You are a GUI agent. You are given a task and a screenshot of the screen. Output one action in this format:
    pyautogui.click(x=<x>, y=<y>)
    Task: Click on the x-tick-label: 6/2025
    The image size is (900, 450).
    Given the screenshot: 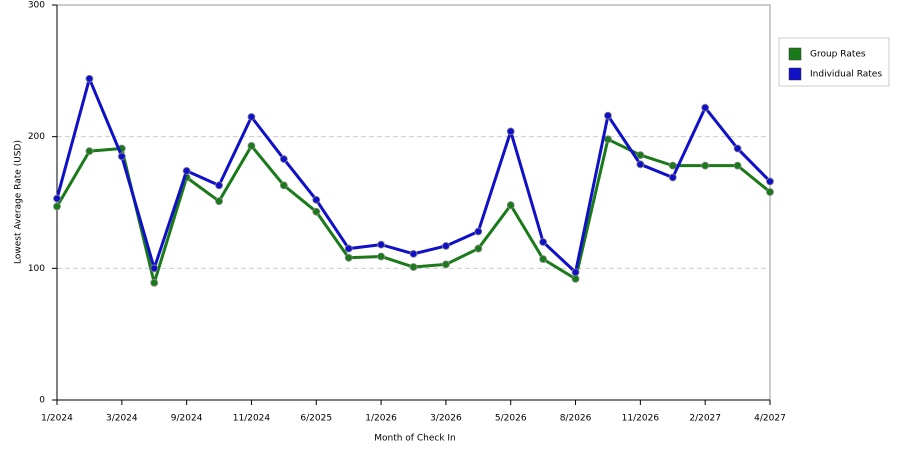 What is the action you would take?
    pyautogui.click(x=316, y=419)
    